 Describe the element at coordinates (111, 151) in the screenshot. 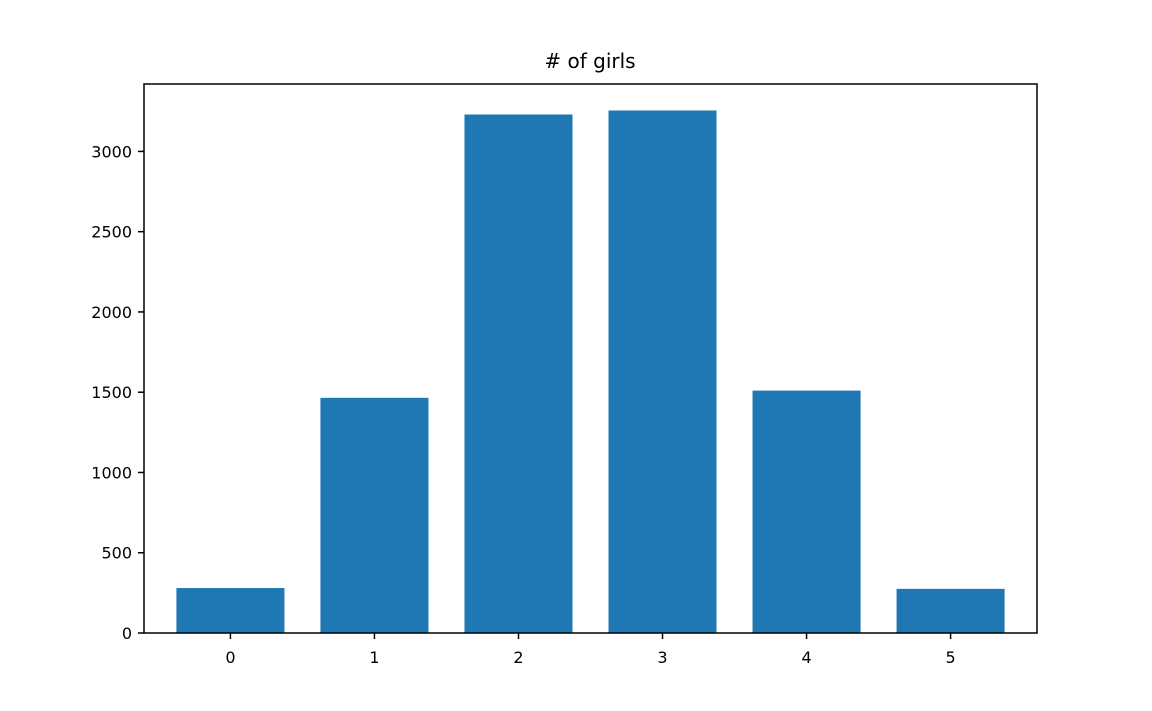

I see `y-tick-label: 3000` at that location.